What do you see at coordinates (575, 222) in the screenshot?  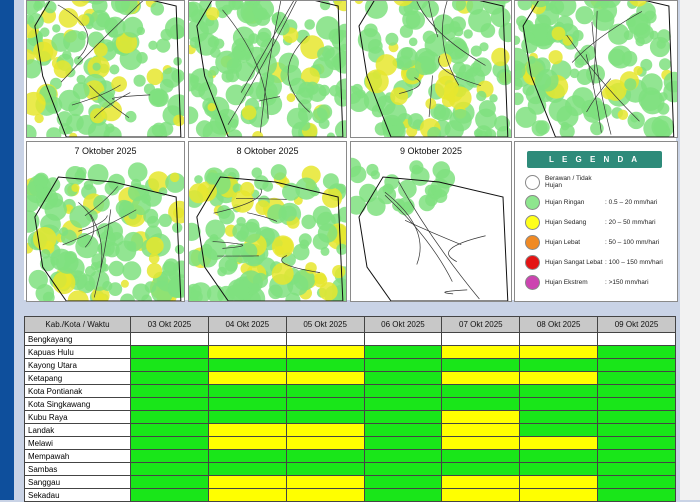 I see `legend-item-name: Hujan Sedang` at bounding box center [575, 222].